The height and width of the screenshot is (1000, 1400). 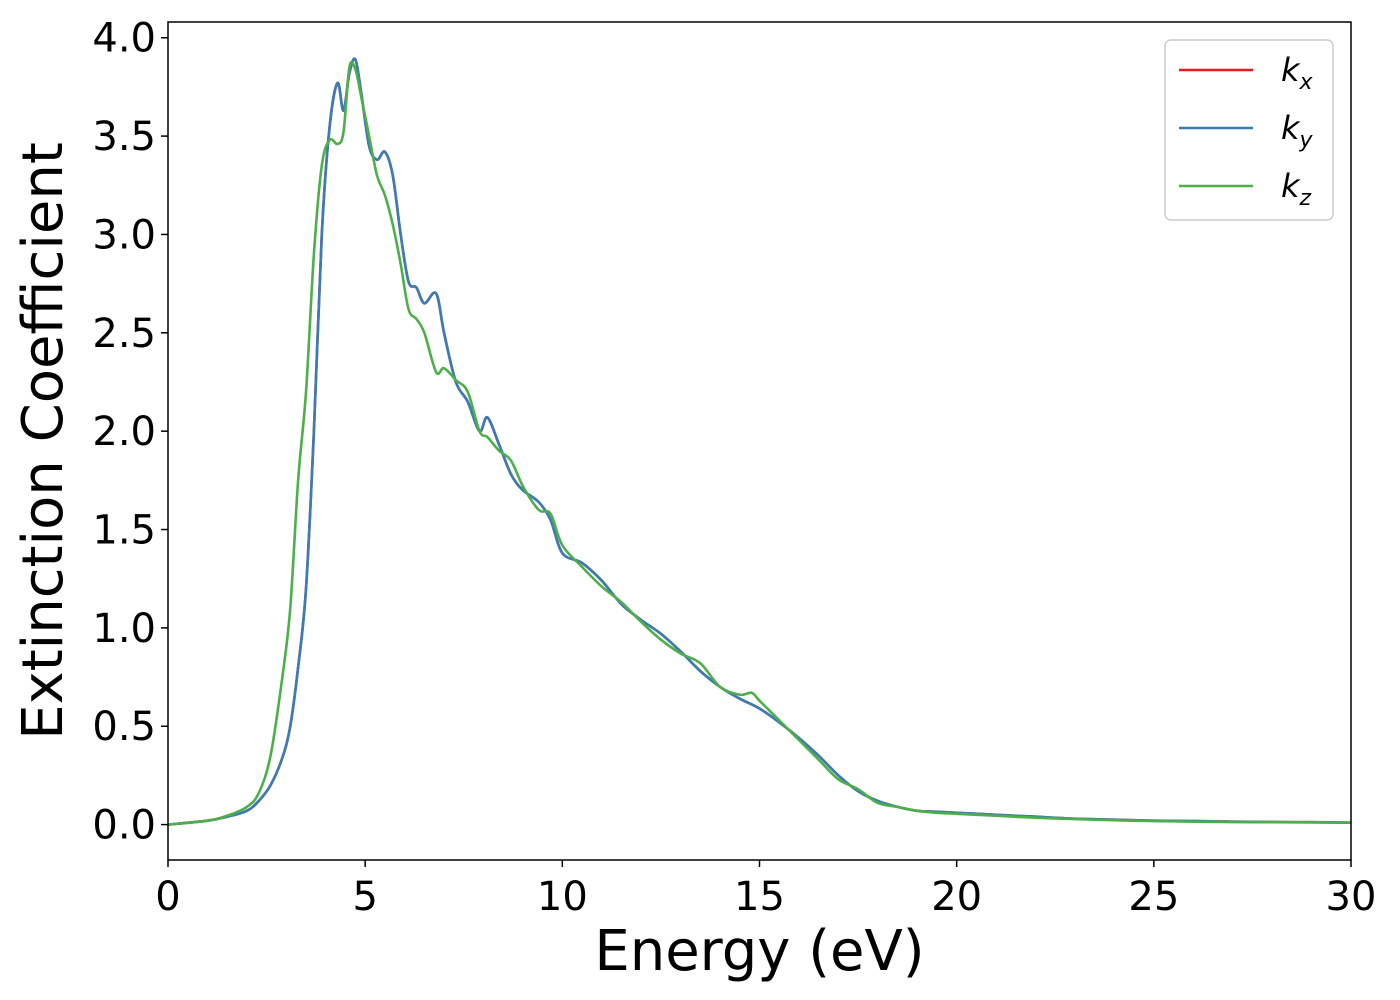 I want to click on y-tick-label: 0.0, so click(x=124, y=826).